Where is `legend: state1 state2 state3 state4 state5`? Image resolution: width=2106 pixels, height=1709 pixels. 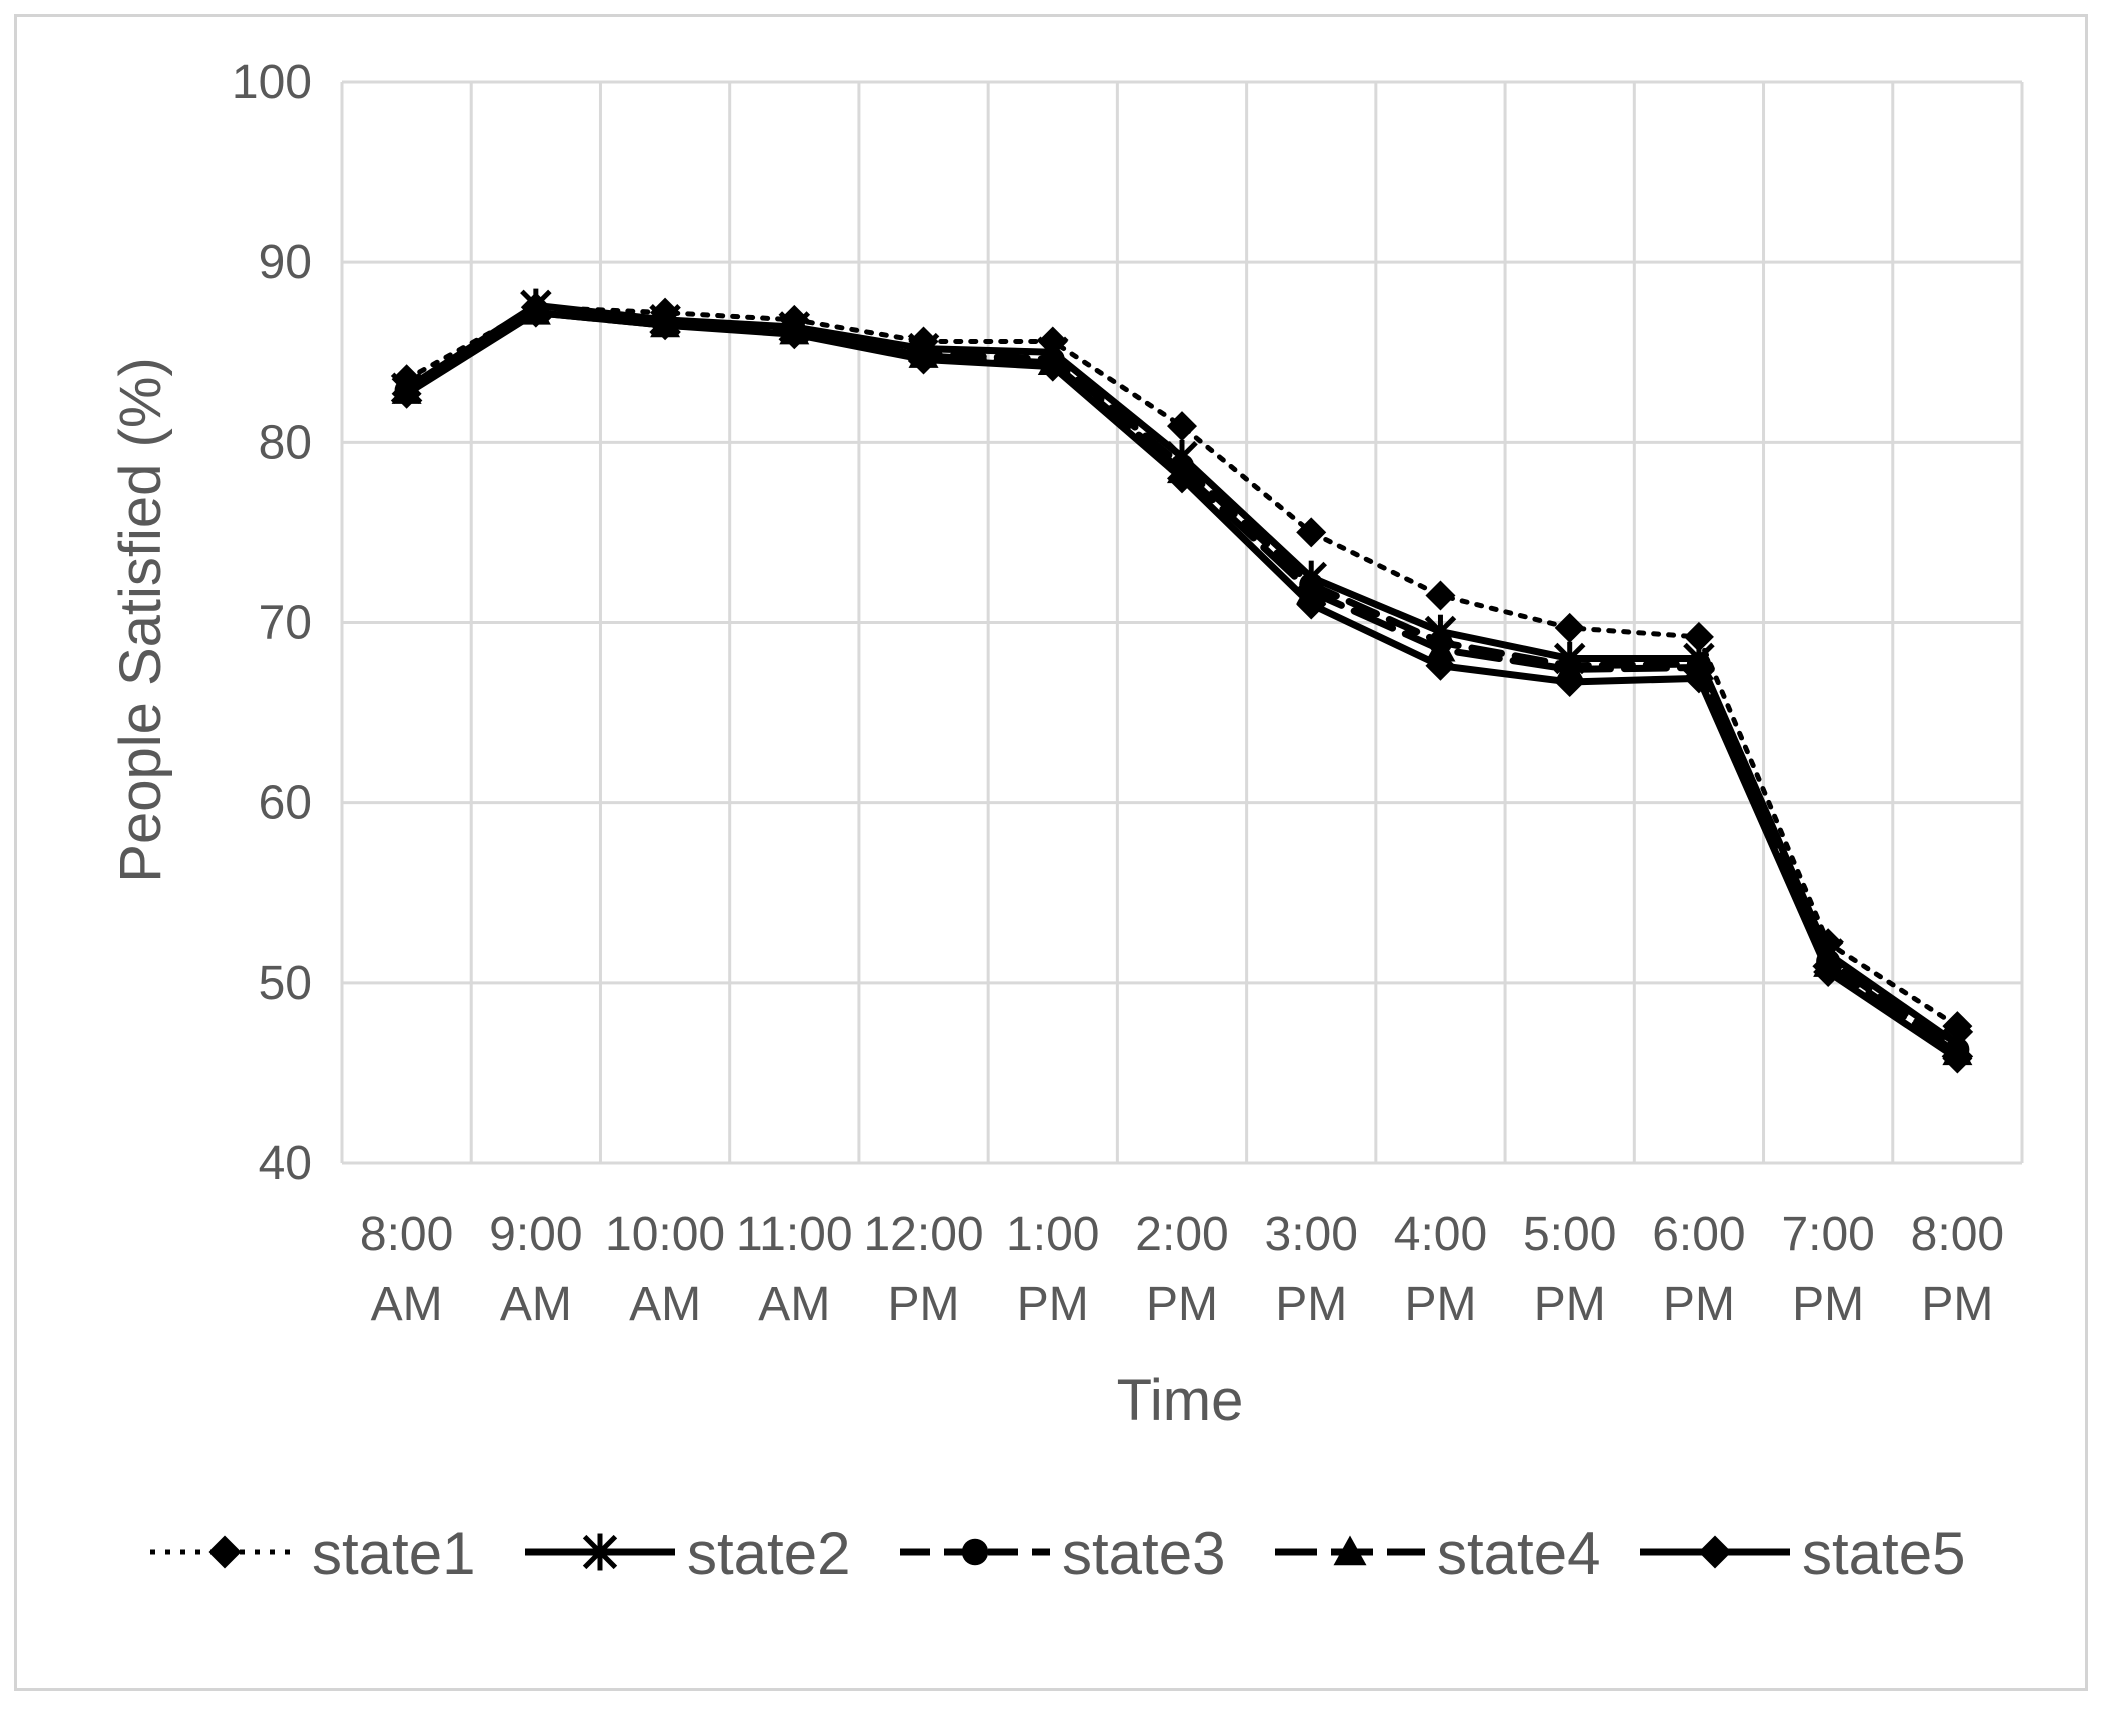
legend: state1 state2 state3 state4 state5 is located at coordinates (1057, 1553).